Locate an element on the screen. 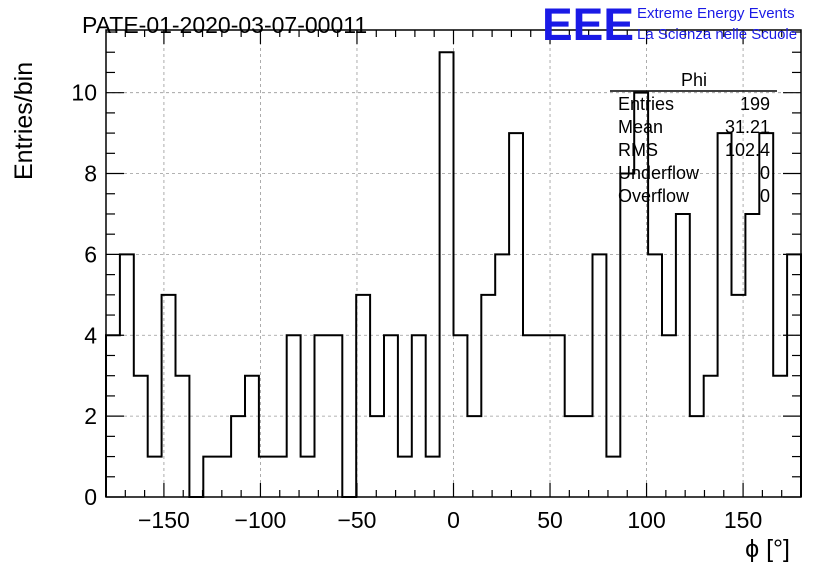 The width and height of the screenshot is (836, 572). y-tick-label: 8 is located at coordinates (90, 174).